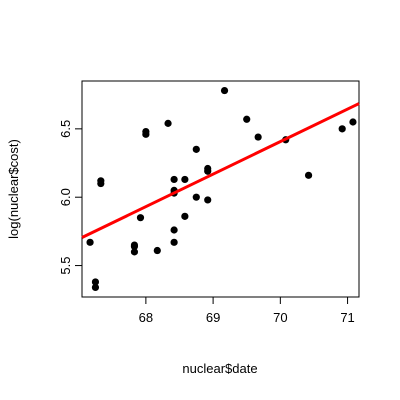 Image resolution: width=400 pixels, height=400 pixels. Describe the element at coordinates (65, 197) in the screenshot. I see `y-tick-label: 6.0` at that location.